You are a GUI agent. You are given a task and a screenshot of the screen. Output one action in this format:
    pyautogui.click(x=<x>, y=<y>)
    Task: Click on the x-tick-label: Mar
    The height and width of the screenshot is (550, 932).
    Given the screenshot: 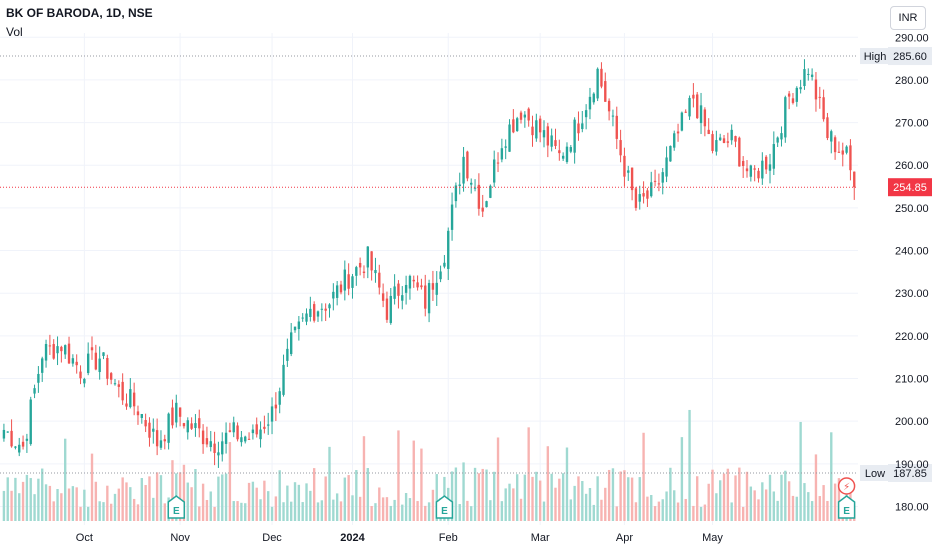 What is the action you would take?
    pyautogui.click(x=540, y=538)
    